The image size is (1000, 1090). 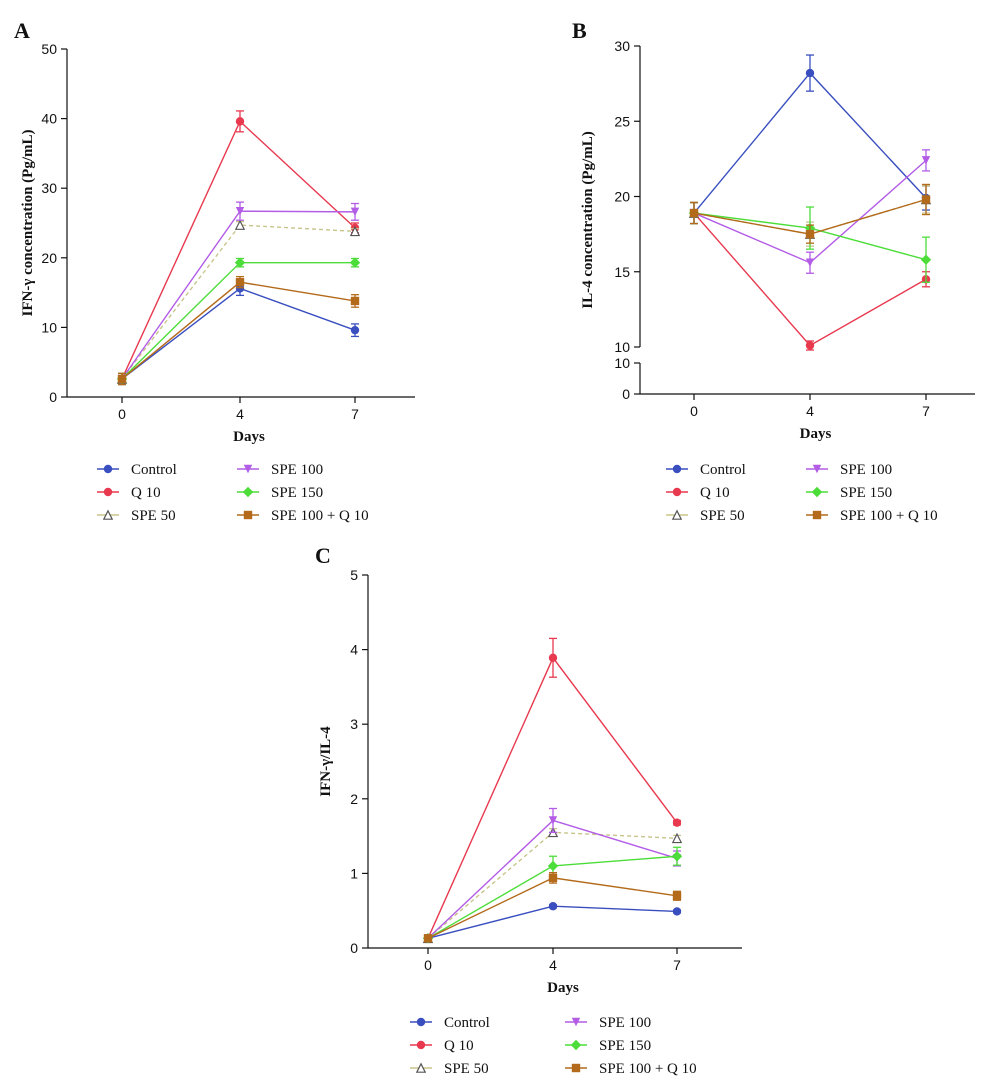 I want to click on legend-item: Control, so click(x=450, y=1023).